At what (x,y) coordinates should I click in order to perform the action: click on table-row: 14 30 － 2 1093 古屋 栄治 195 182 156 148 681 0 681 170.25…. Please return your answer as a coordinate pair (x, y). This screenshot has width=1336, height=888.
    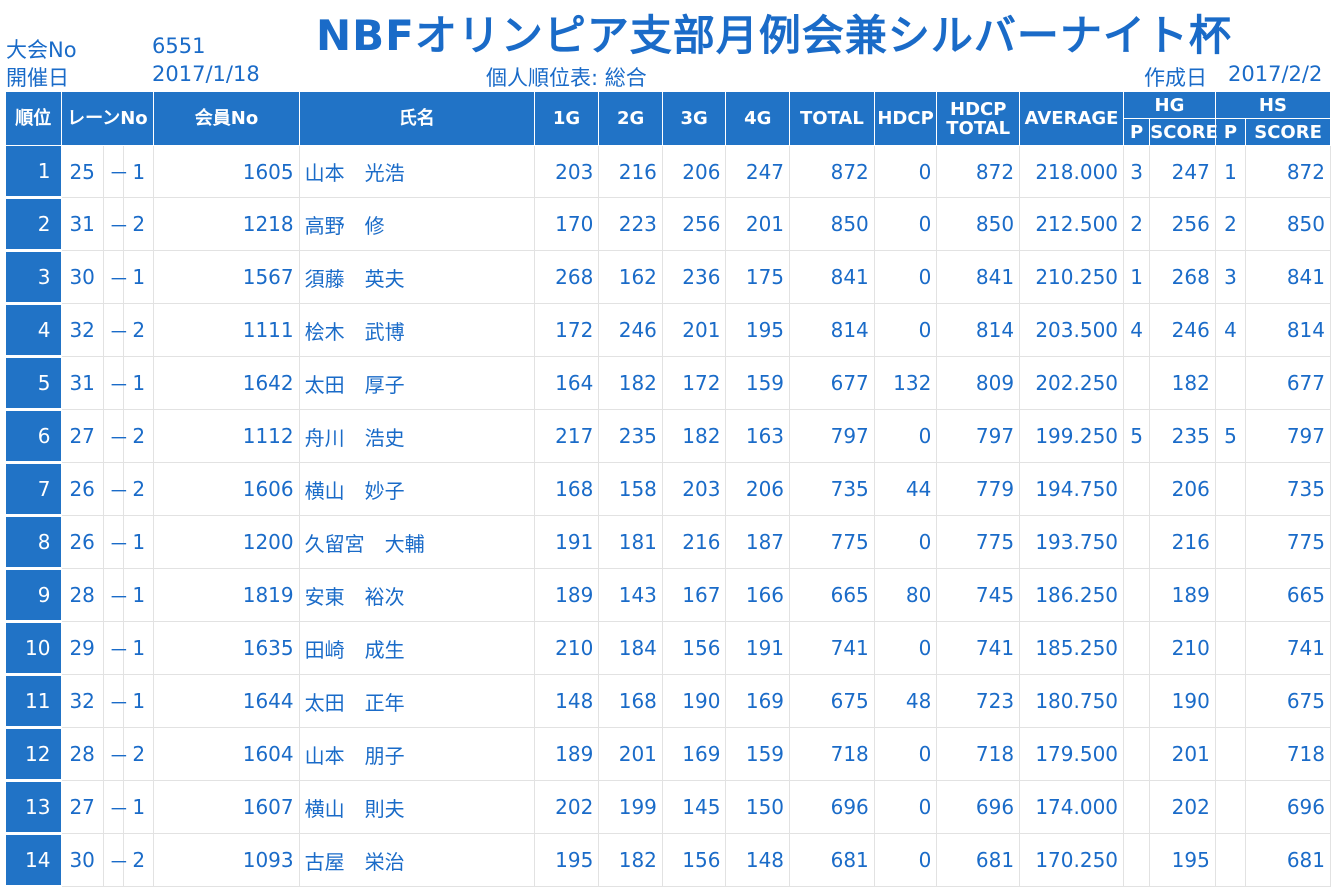
    Looking at the image, I should click on (668, 860).